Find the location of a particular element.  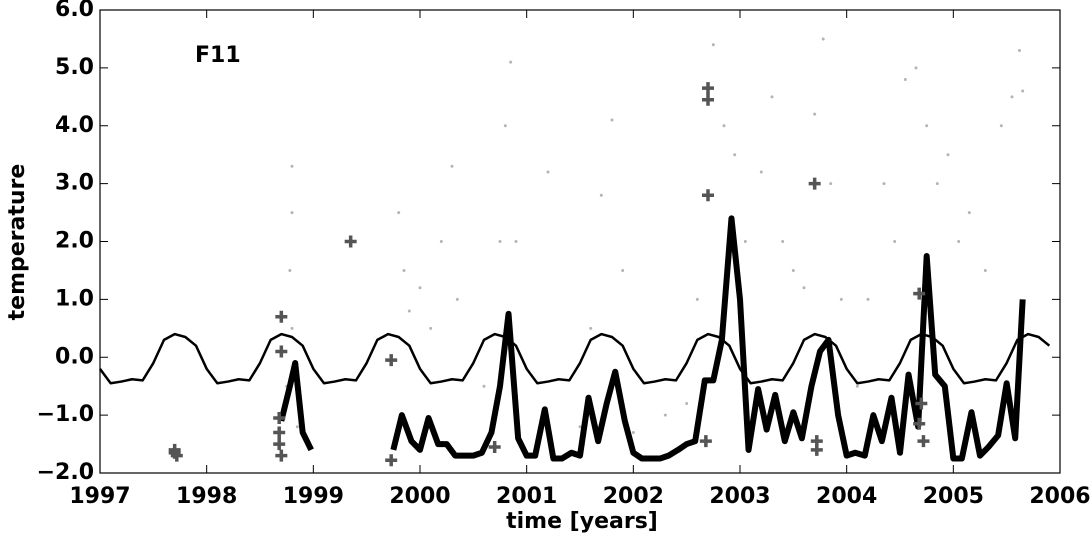

x-tick-label: 2001 is located at coordinates (526, 496).